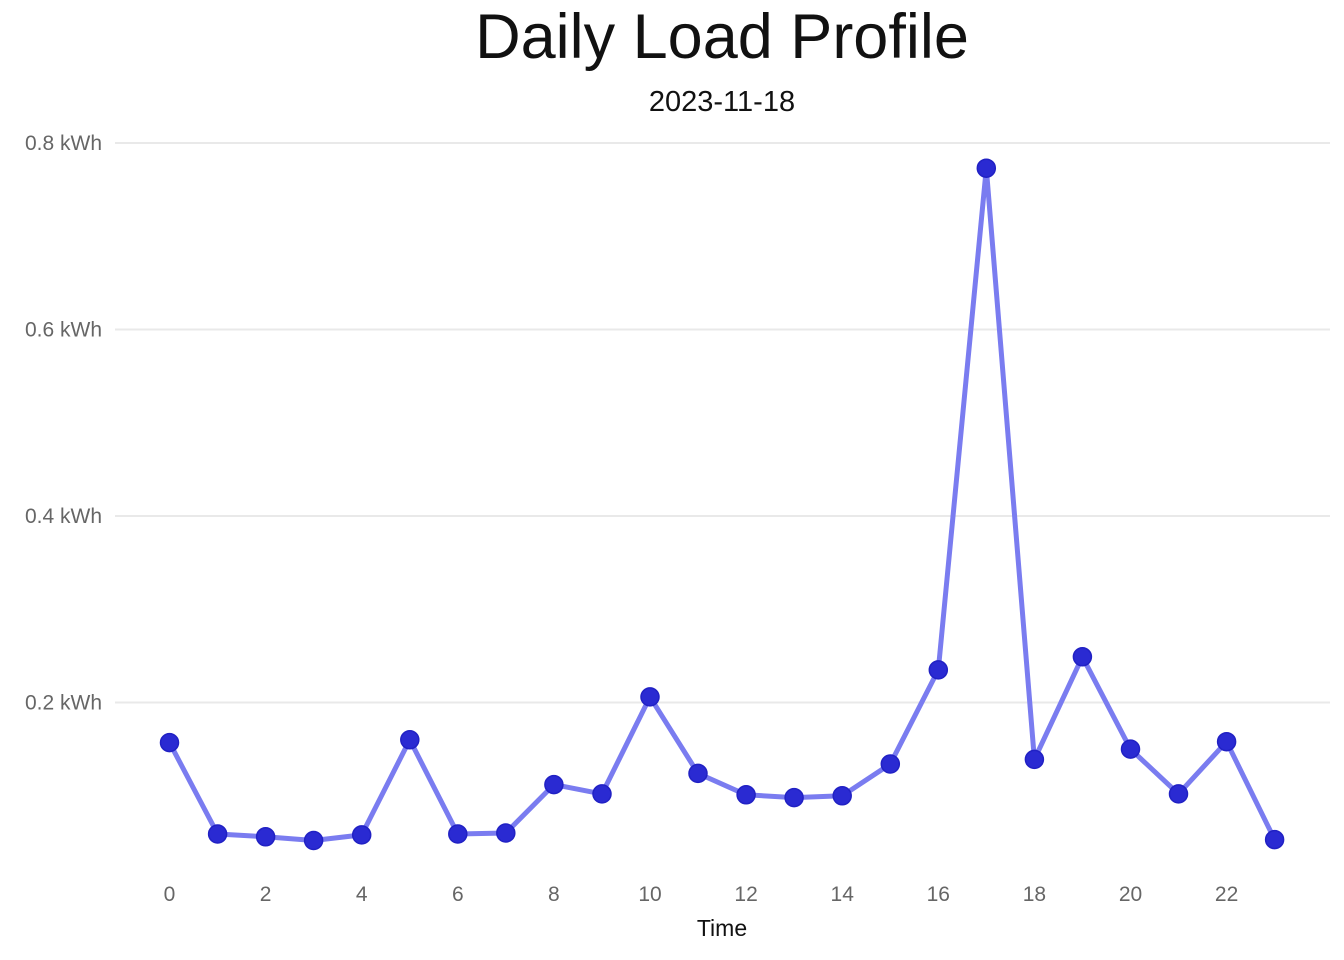  What do you see at coordinates (63, 330) in the screenshot?
I see `y-tick-label-0.6: 0.6 kWh` at bounding box center [63, 330].